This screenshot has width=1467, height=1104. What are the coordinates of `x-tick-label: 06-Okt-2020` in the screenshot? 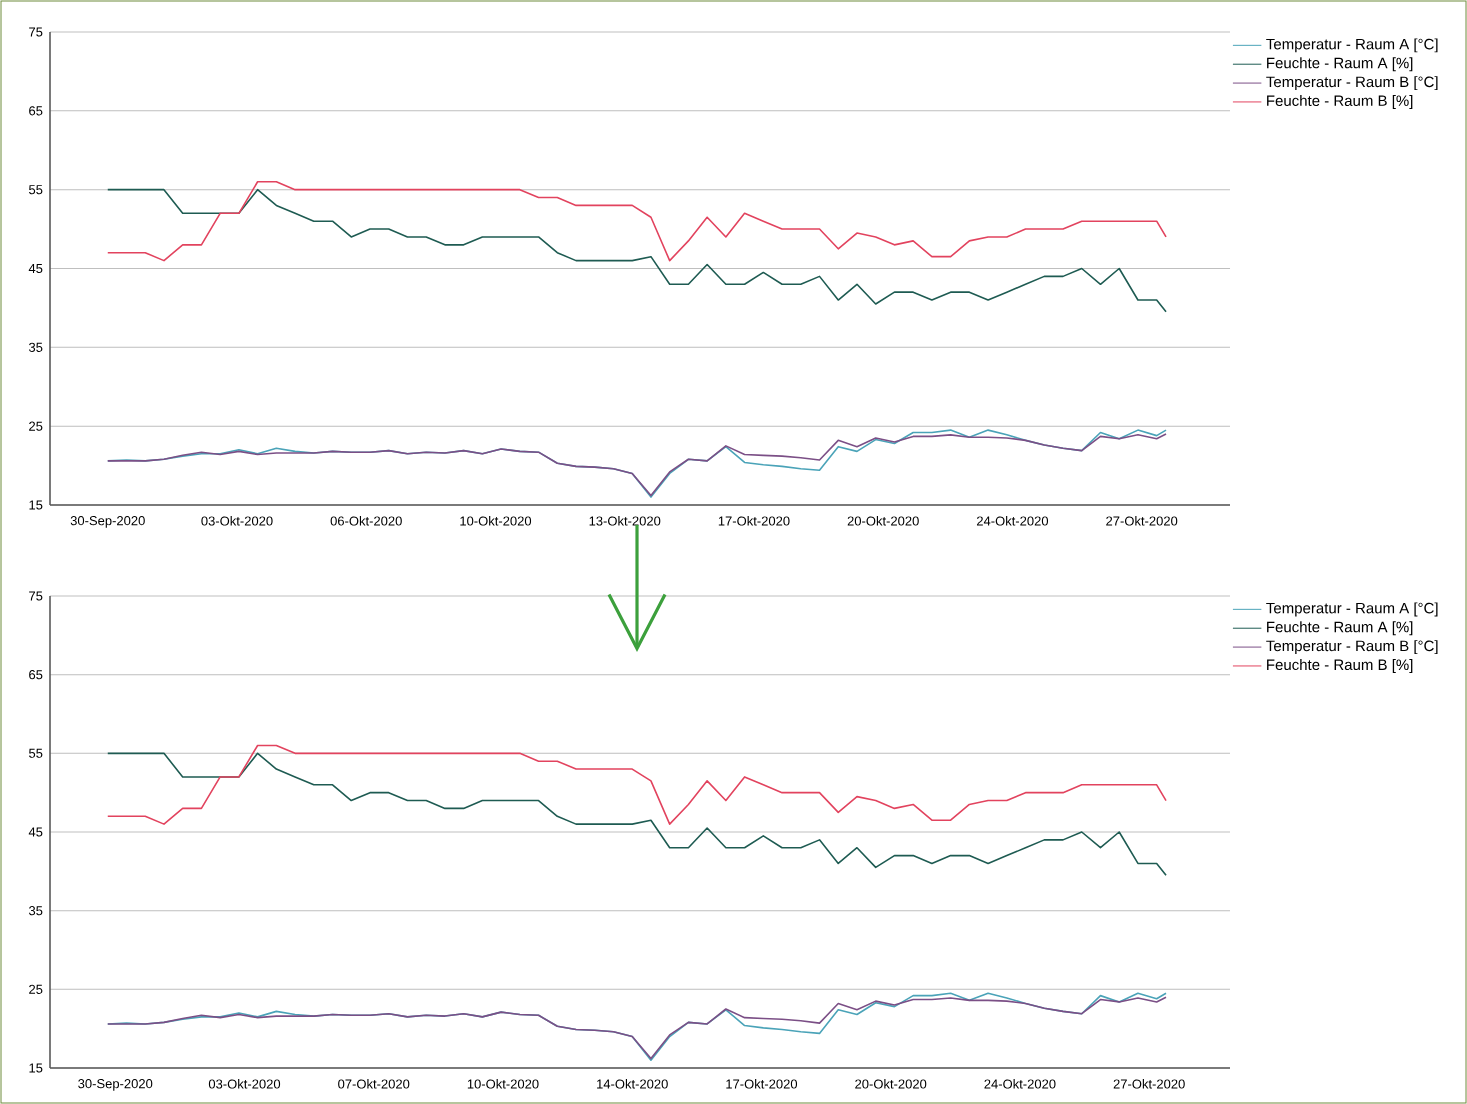 It's located at (366, 521).